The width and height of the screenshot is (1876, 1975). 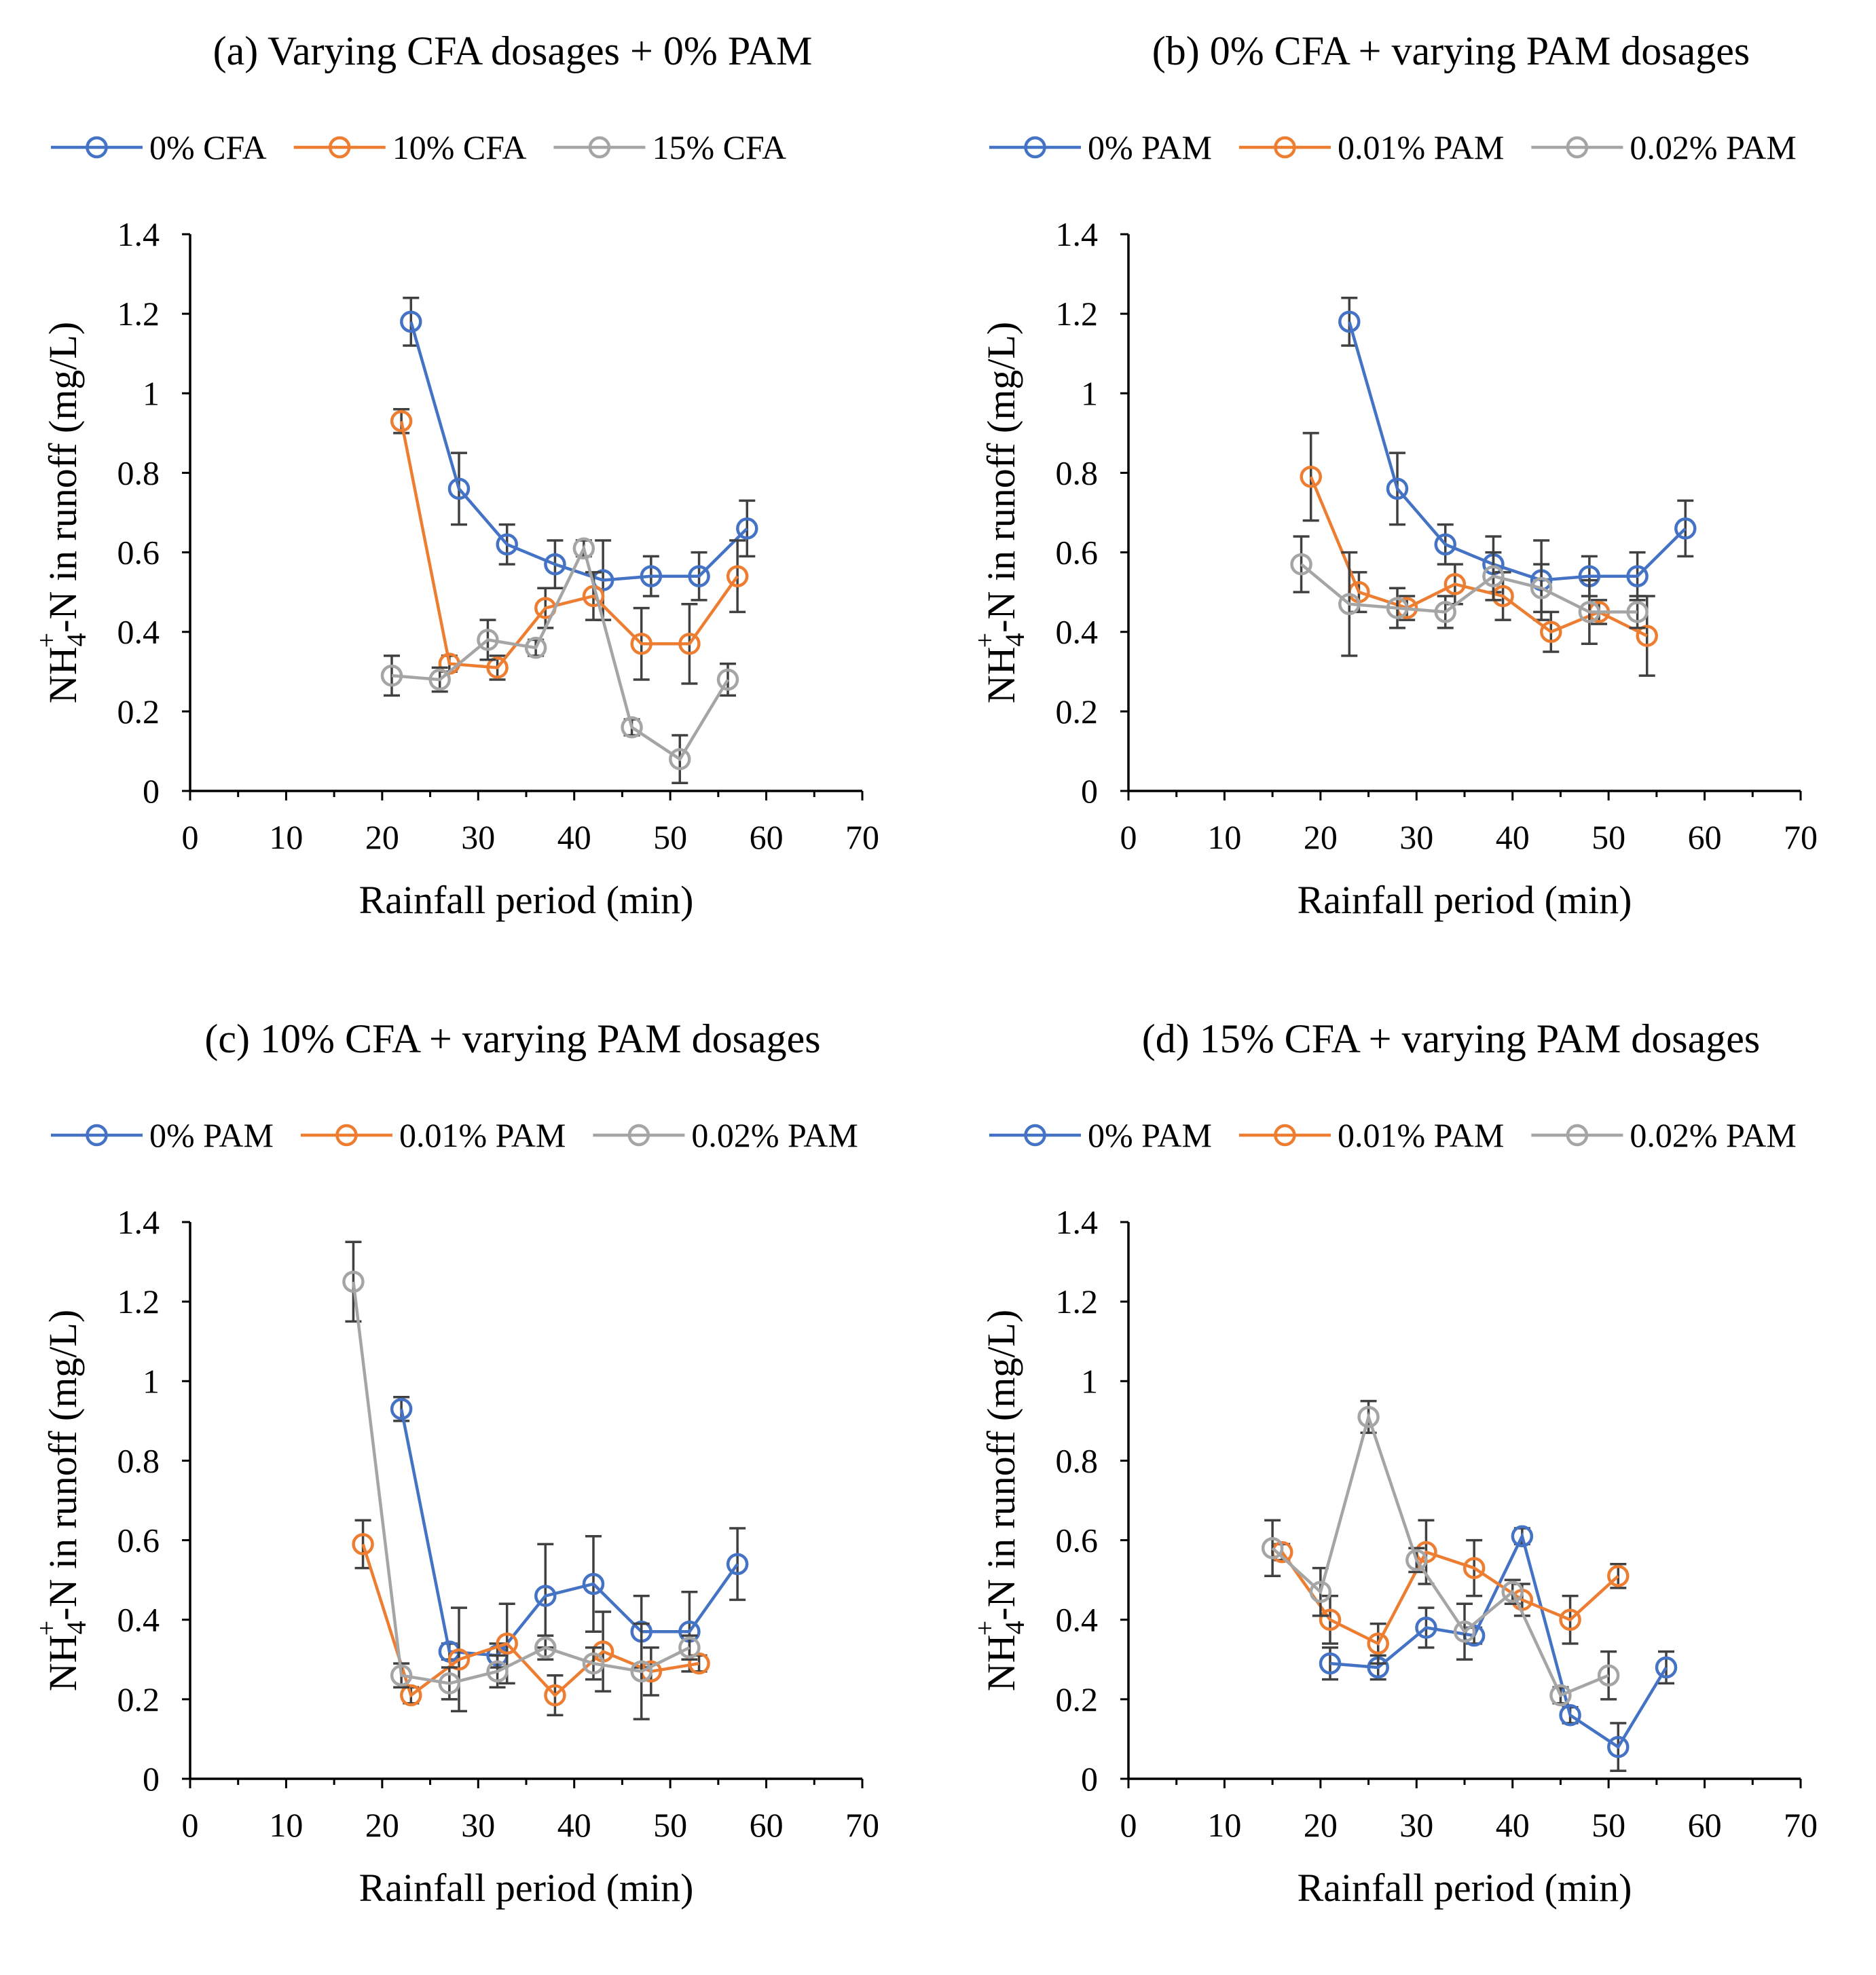 I want to click on x-axis-title: Rainfall period (min), so click(x=526, y=900).